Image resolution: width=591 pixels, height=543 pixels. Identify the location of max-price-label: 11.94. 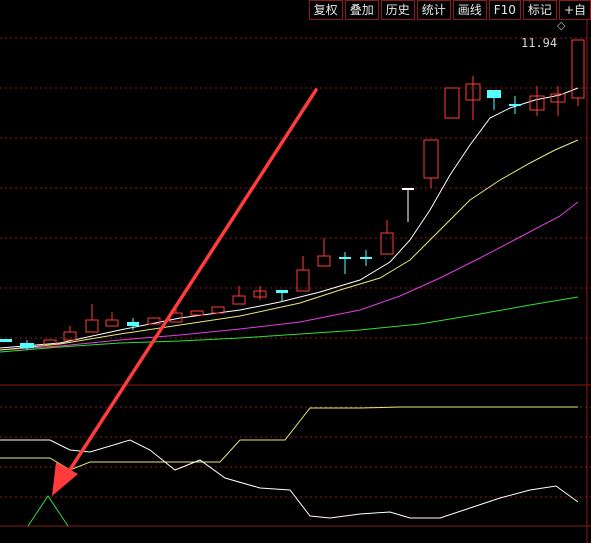
(539, 43).